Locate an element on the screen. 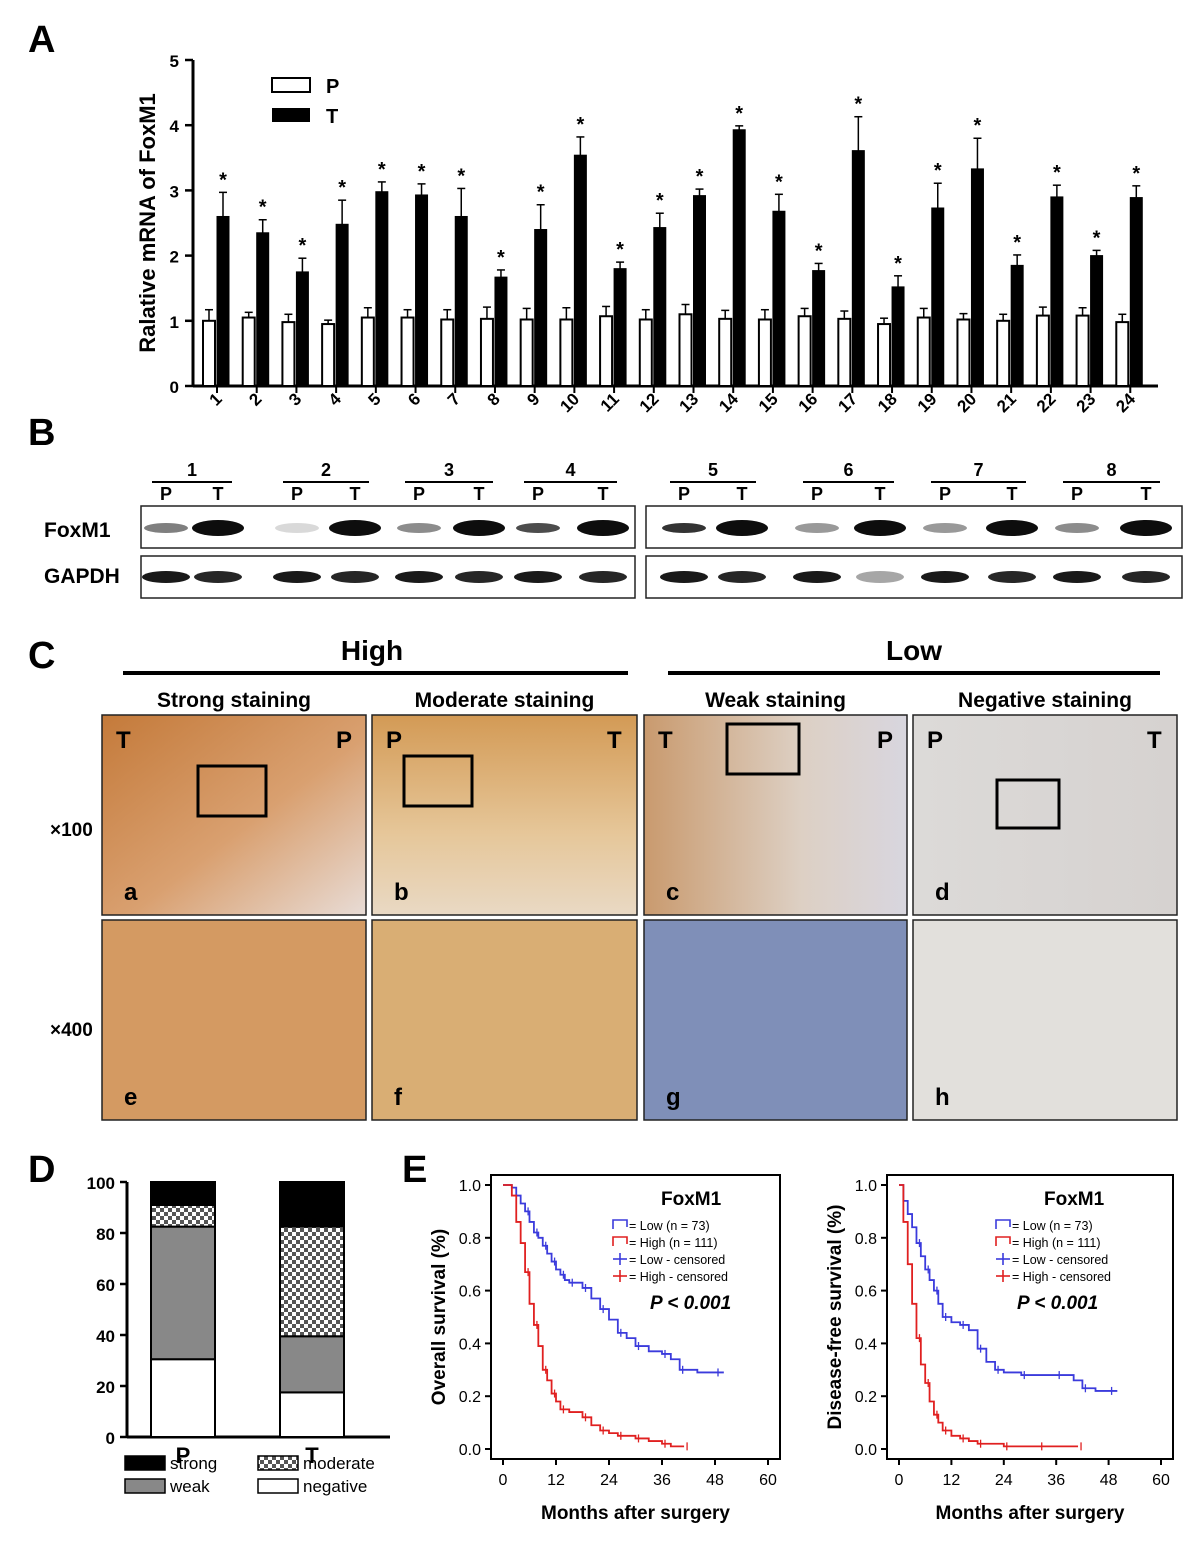  y-tick-label: 0.2 is located at coordinates (866, 1397).